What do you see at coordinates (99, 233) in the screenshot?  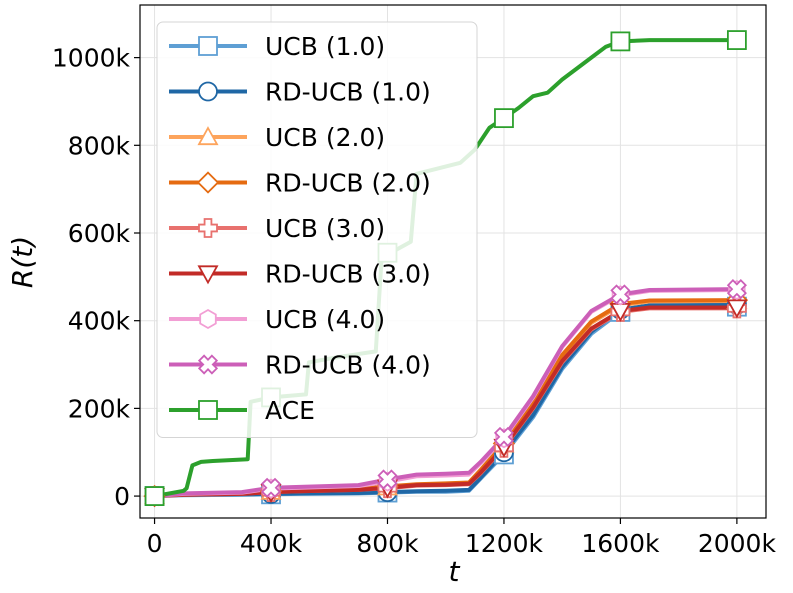 I see `y-tick-label: 600k` at bounding box center [99, 233].